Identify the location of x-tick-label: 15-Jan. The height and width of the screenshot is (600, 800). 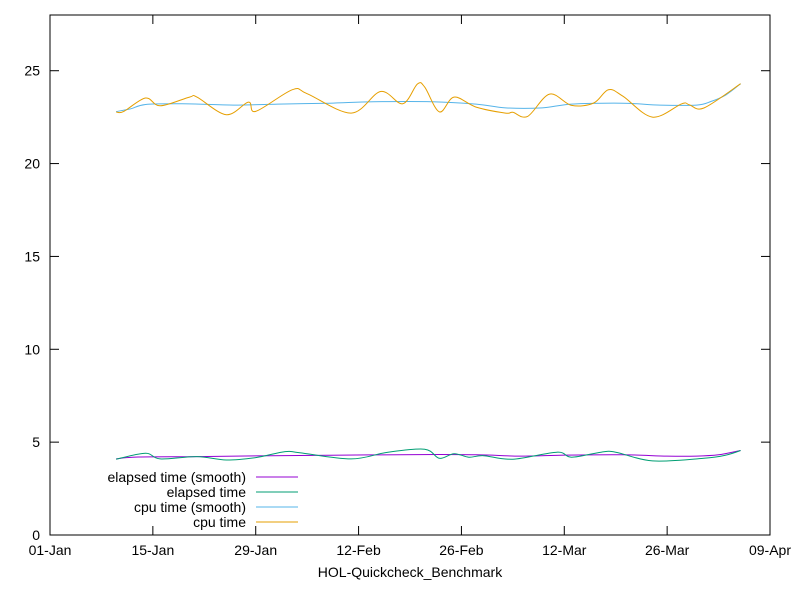
(152, 550).